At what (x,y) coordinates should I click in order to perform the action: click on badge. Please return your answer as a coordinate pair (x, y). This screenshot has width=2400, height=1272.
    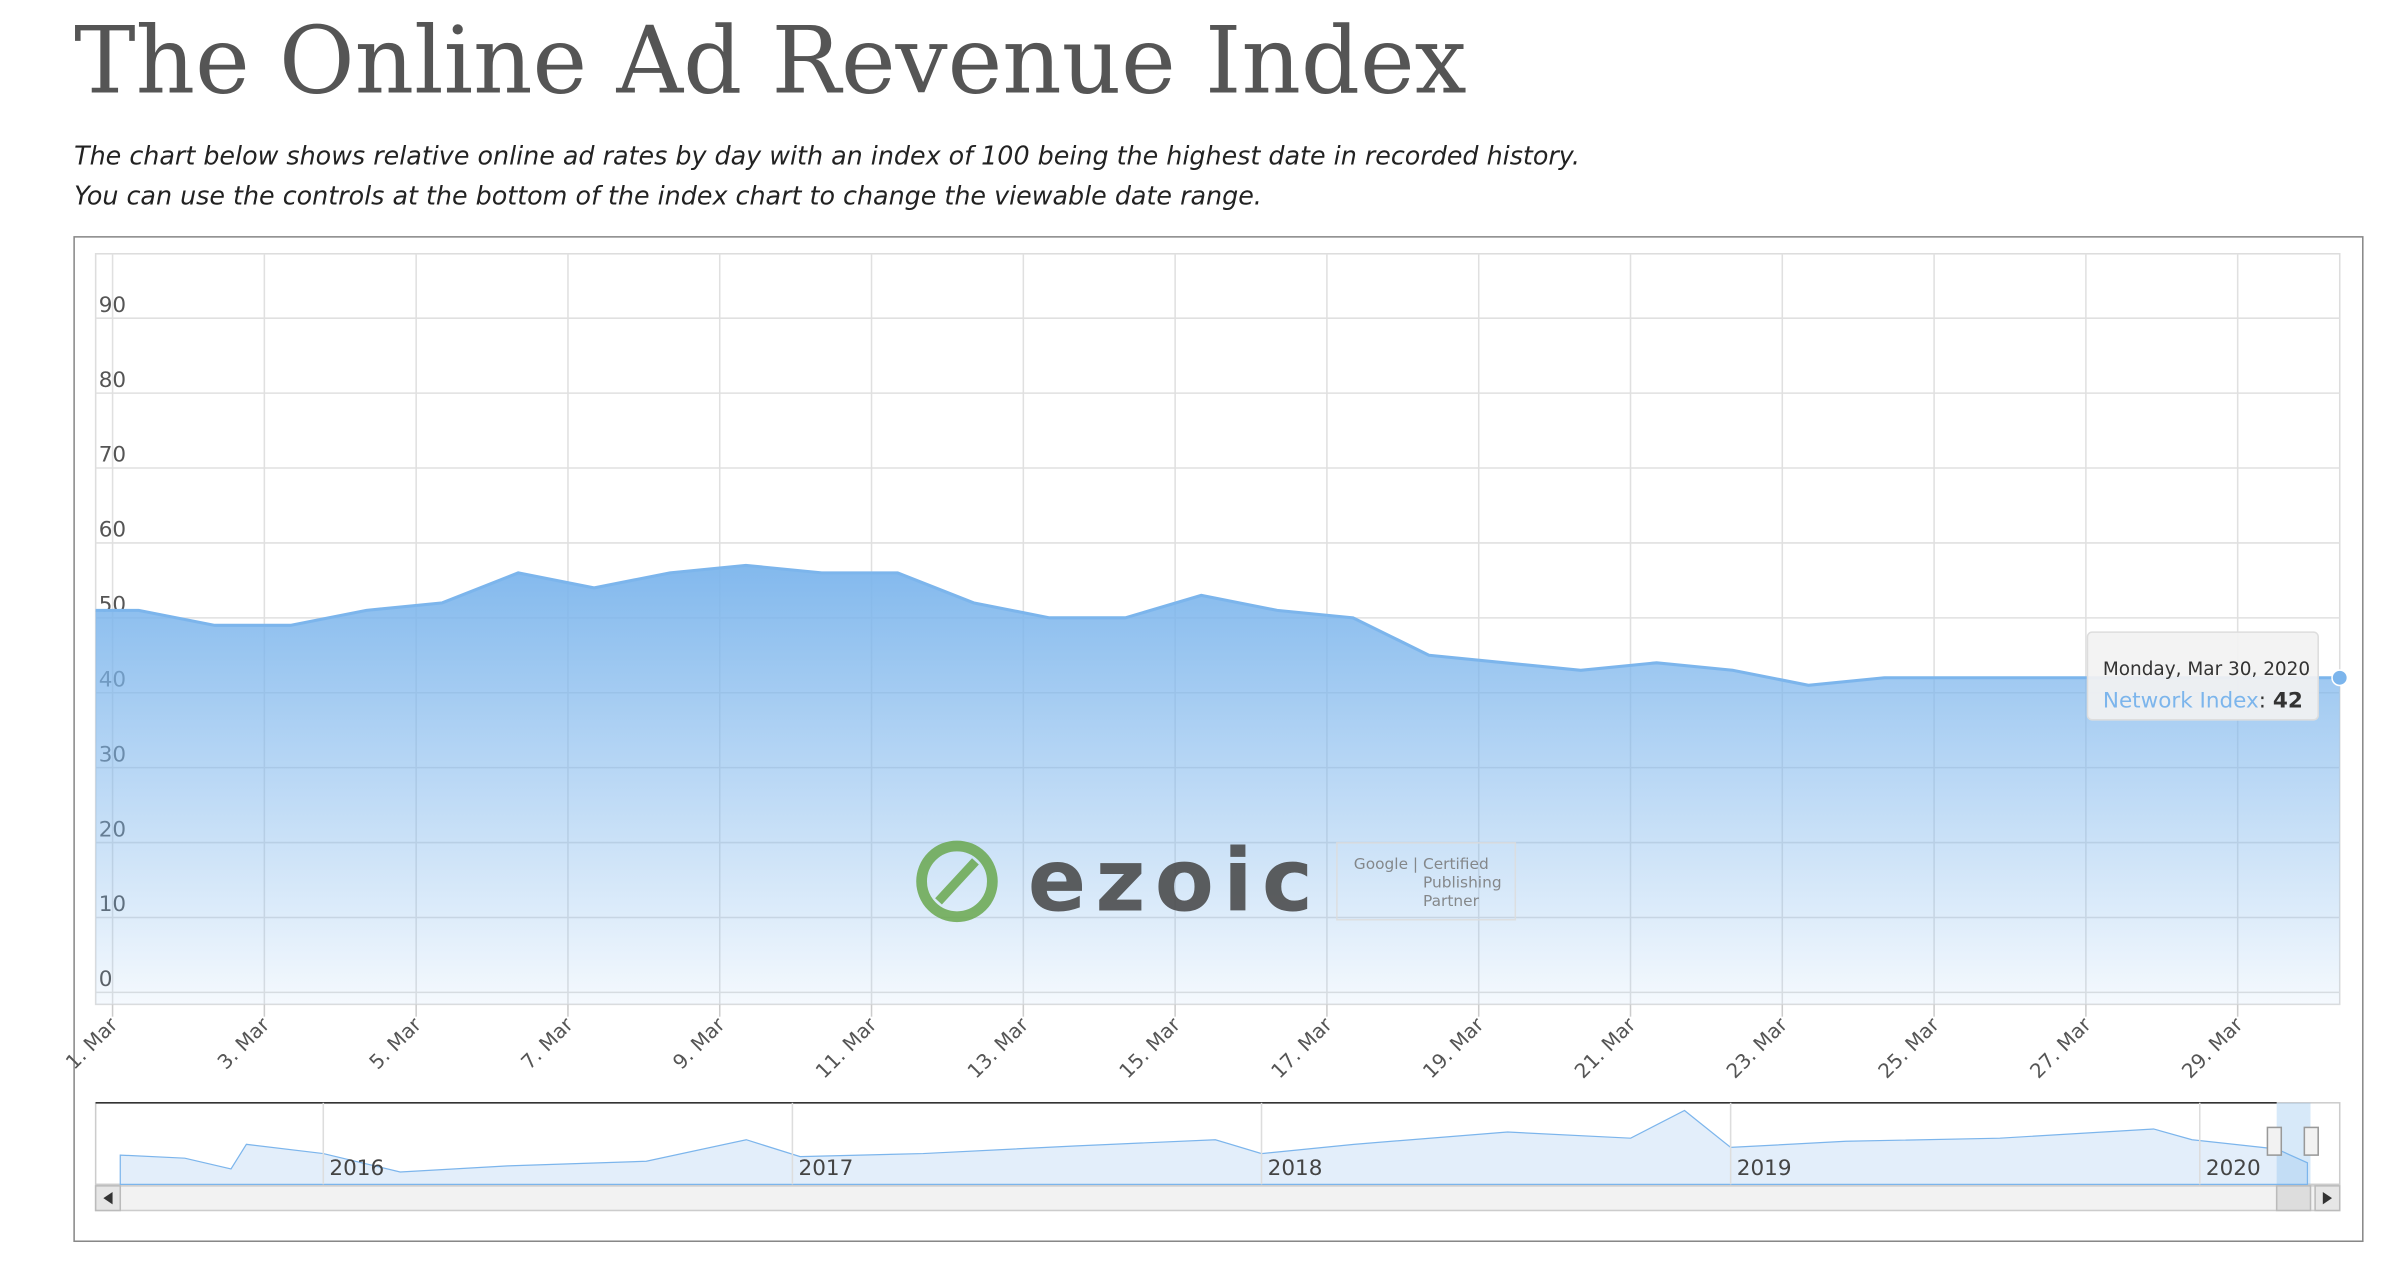
    Looking at the image, I should click on (1426, 881).